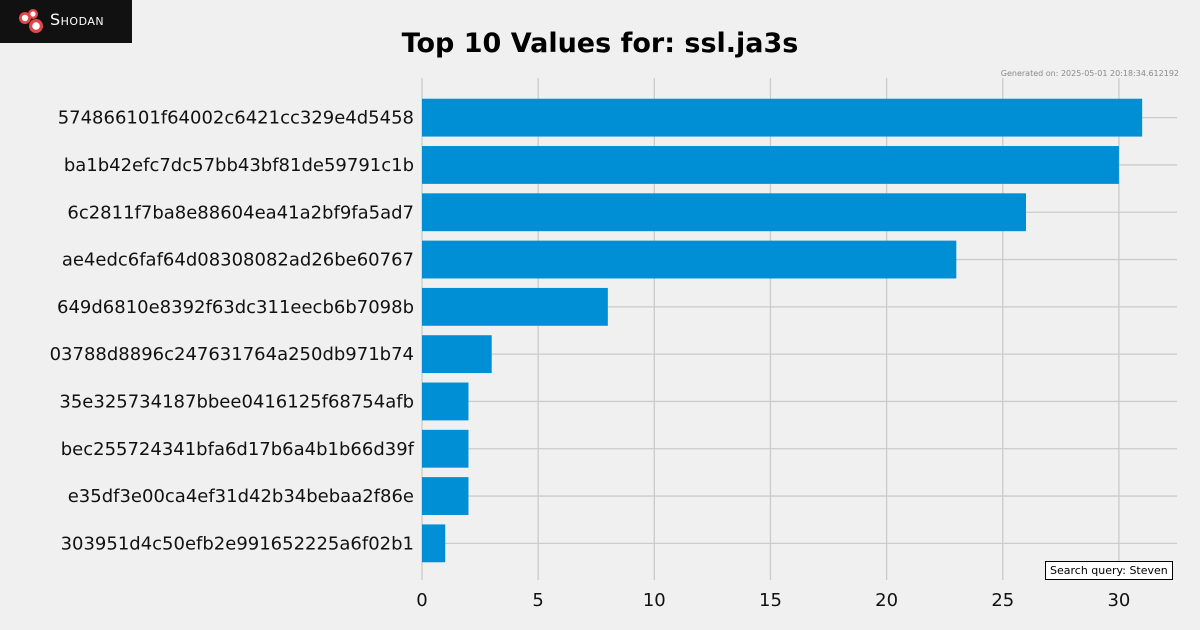 The width and height of the screenshot is (1200, 630). Describe the element at coordinates (237, 543) in the screenshot. I see `category-label: 303951d4c50efb2e991652225a6f02b1` at that location.